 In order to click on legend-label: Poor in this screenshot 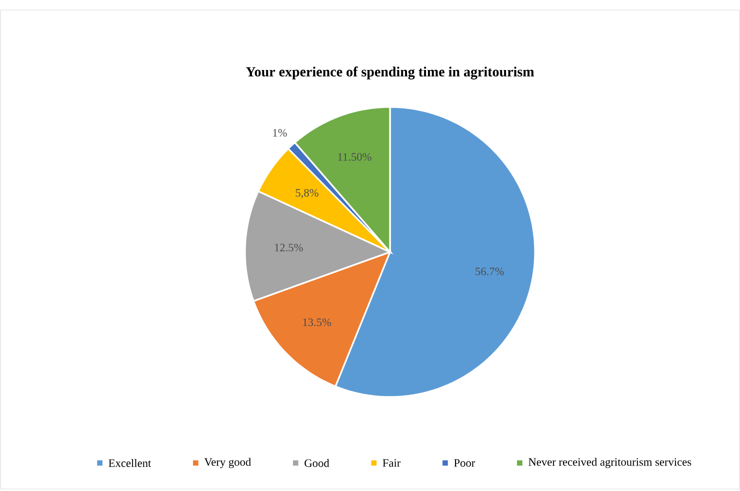, I will do `click(465, 463)`.